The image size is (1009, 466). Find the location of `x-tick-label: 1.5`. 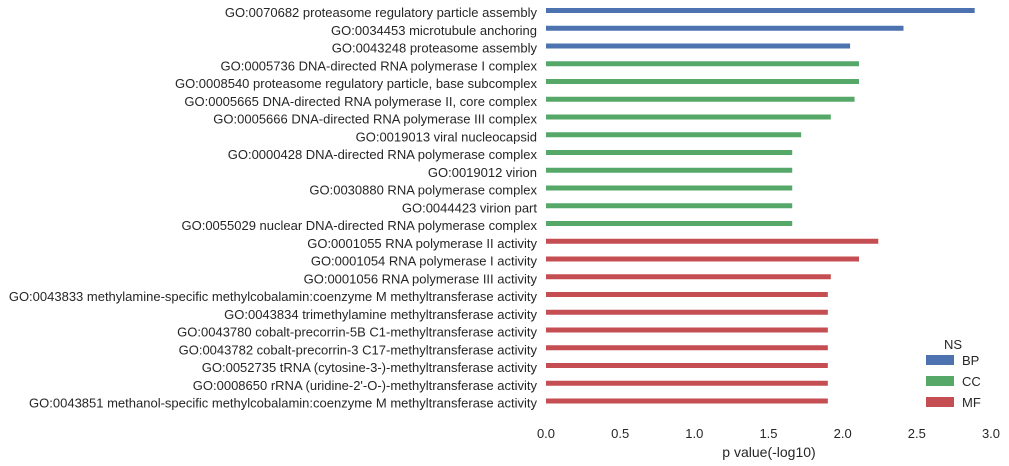

x-tick-label: 1.5 is located at coordinates (768, 433).